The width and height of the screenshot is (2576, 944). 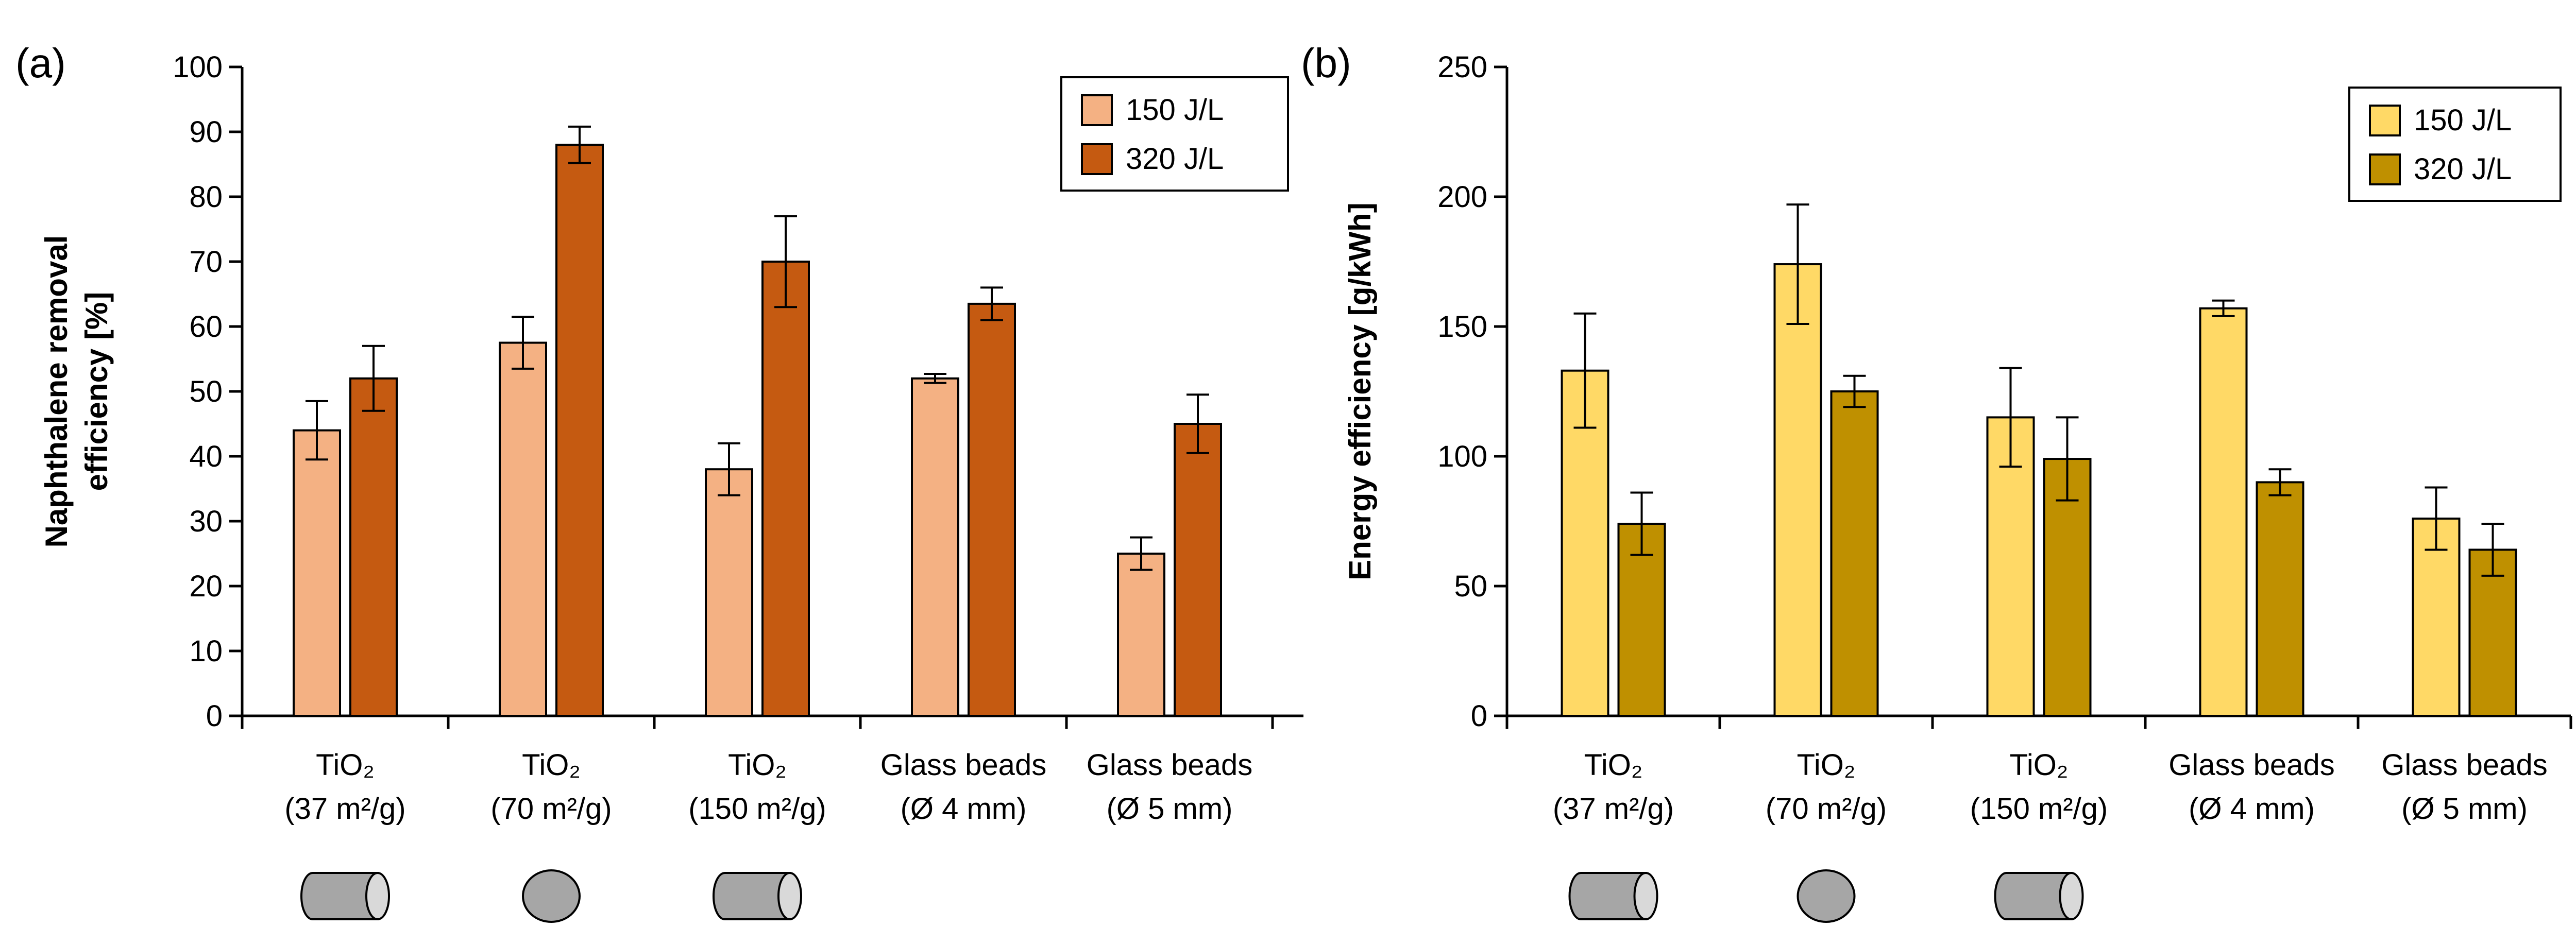 I want to click on y-tick-label: 80, so click(x=206, y=197).